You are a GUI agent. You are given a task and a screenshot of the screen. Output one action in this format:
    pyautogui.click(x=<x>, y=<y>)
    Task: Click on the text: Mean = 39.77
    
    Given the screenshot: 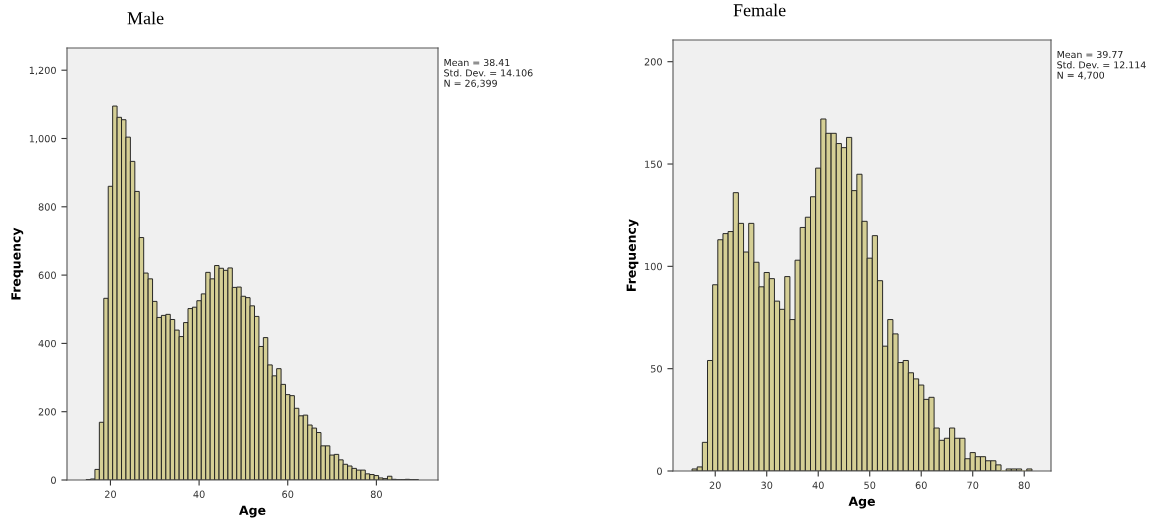 What is the action you would take?
    pyautogui.click(x=1090, y=54)
    